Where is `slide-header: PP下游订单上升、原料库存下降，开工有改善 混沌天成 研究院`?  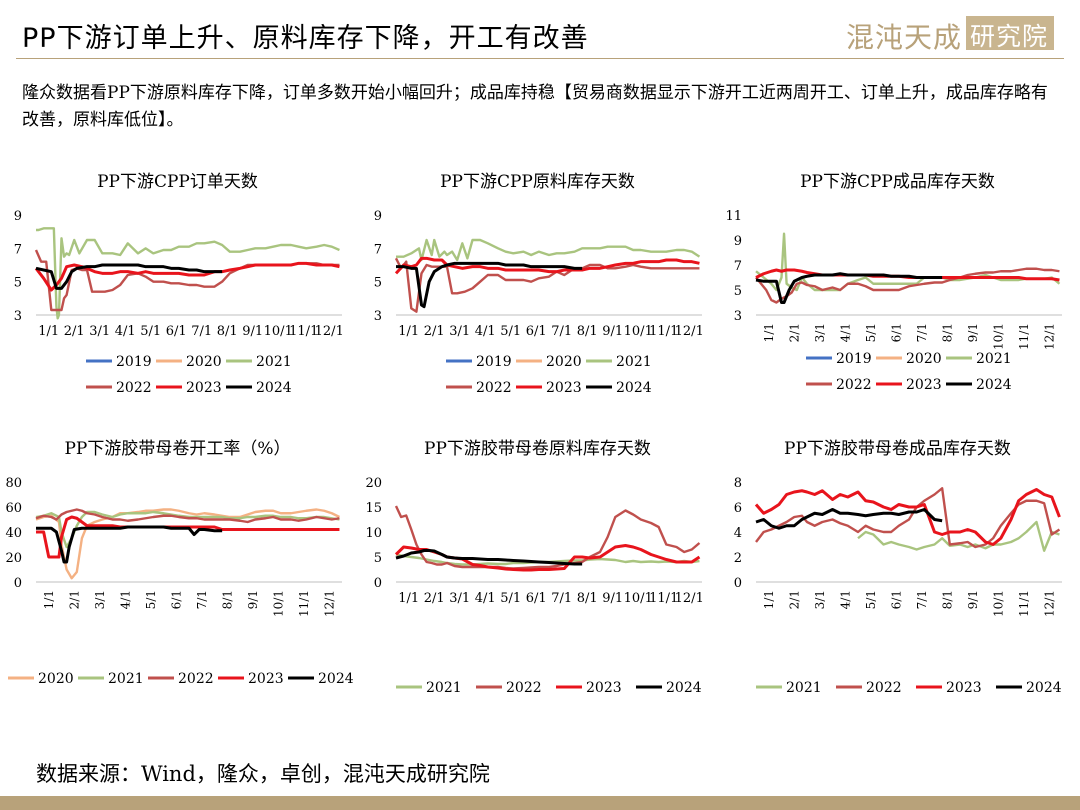
slide-header: PP下游订单上升、原料库存下降，开工有改善 混沌天成 研究院 is located at coordinates (540, 30).